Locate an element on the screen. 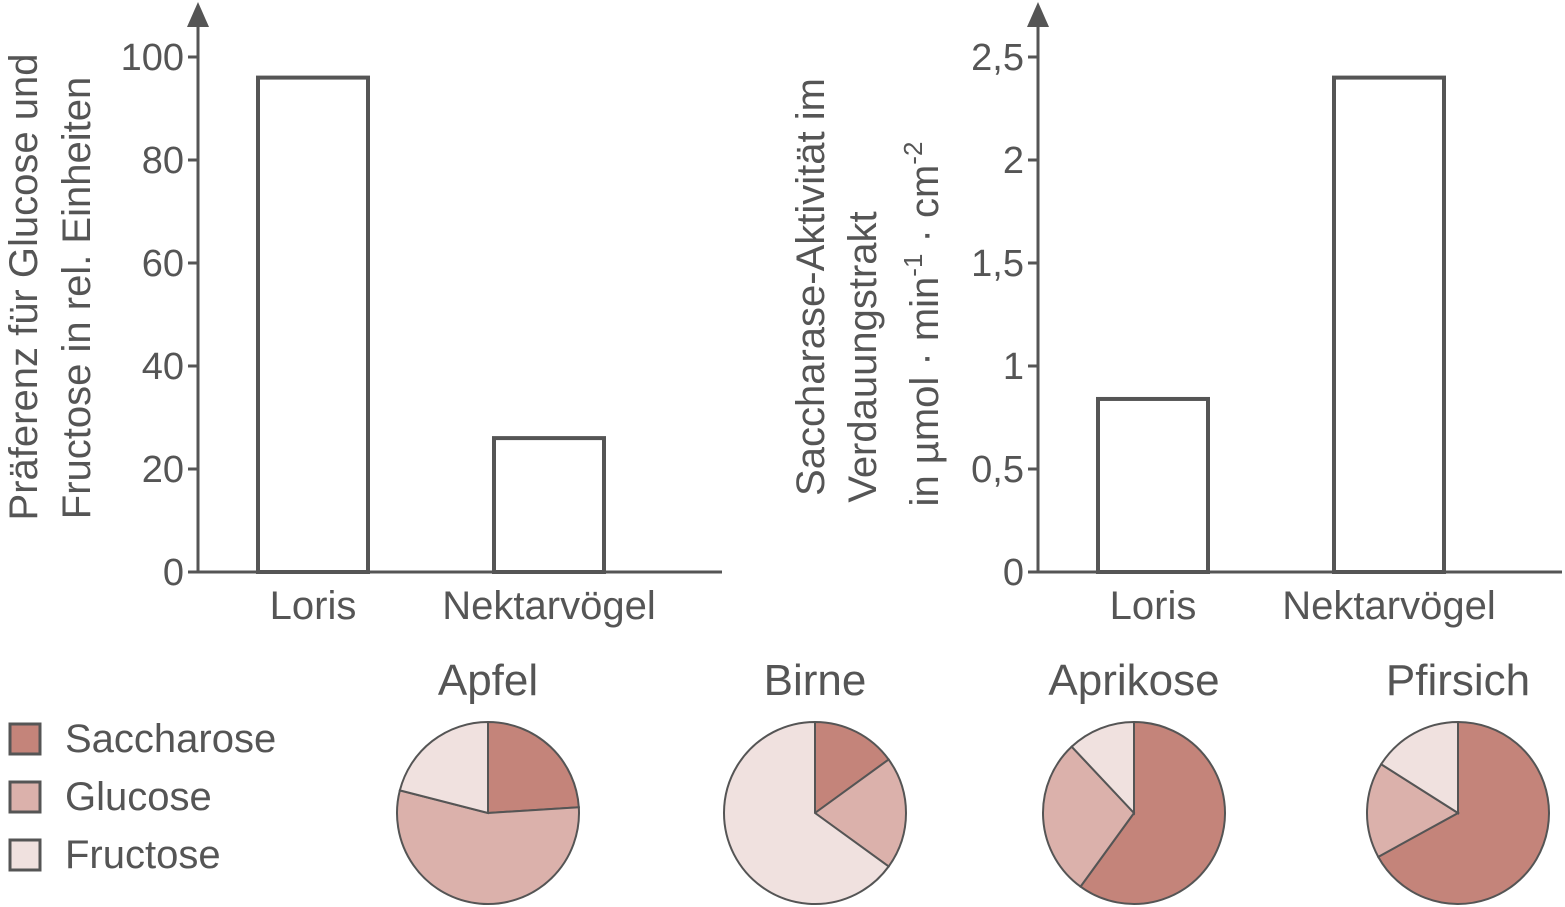 The height and width of the screenshot is (907, 1565). chart-left-bars is located at coordinates (431, 324).